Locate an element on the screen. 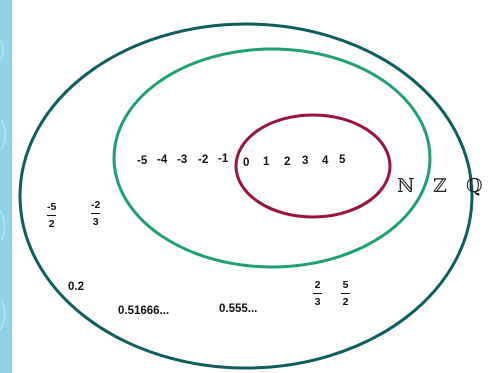 This screenshot has width=493, height=373. natural-member: 3 is located at coordinates (305, 161).